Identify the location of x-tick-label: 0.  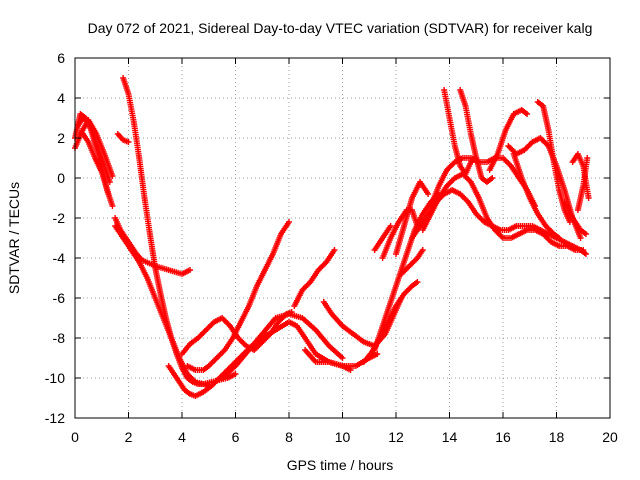
(75, 437).